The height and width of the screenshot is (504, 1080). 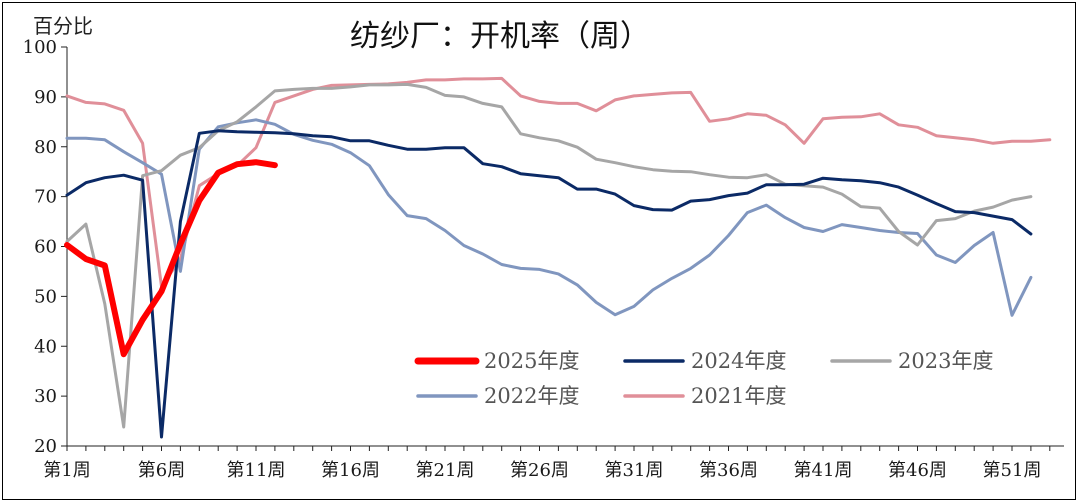 What do you see at coordinates (738, 396) in the screenshot?
I see `legend-label: 2021年度` at bounding box center [738, 396].